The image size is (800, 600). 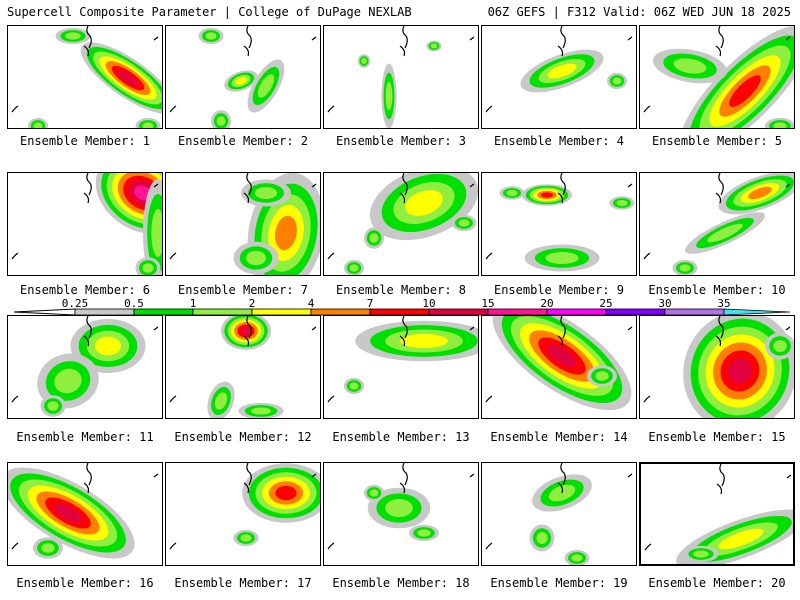 What do you see at coordinates (664, 303) in the screenshot?
I see `colorbar-tick-label: 30` at bounding box center [664, 303].